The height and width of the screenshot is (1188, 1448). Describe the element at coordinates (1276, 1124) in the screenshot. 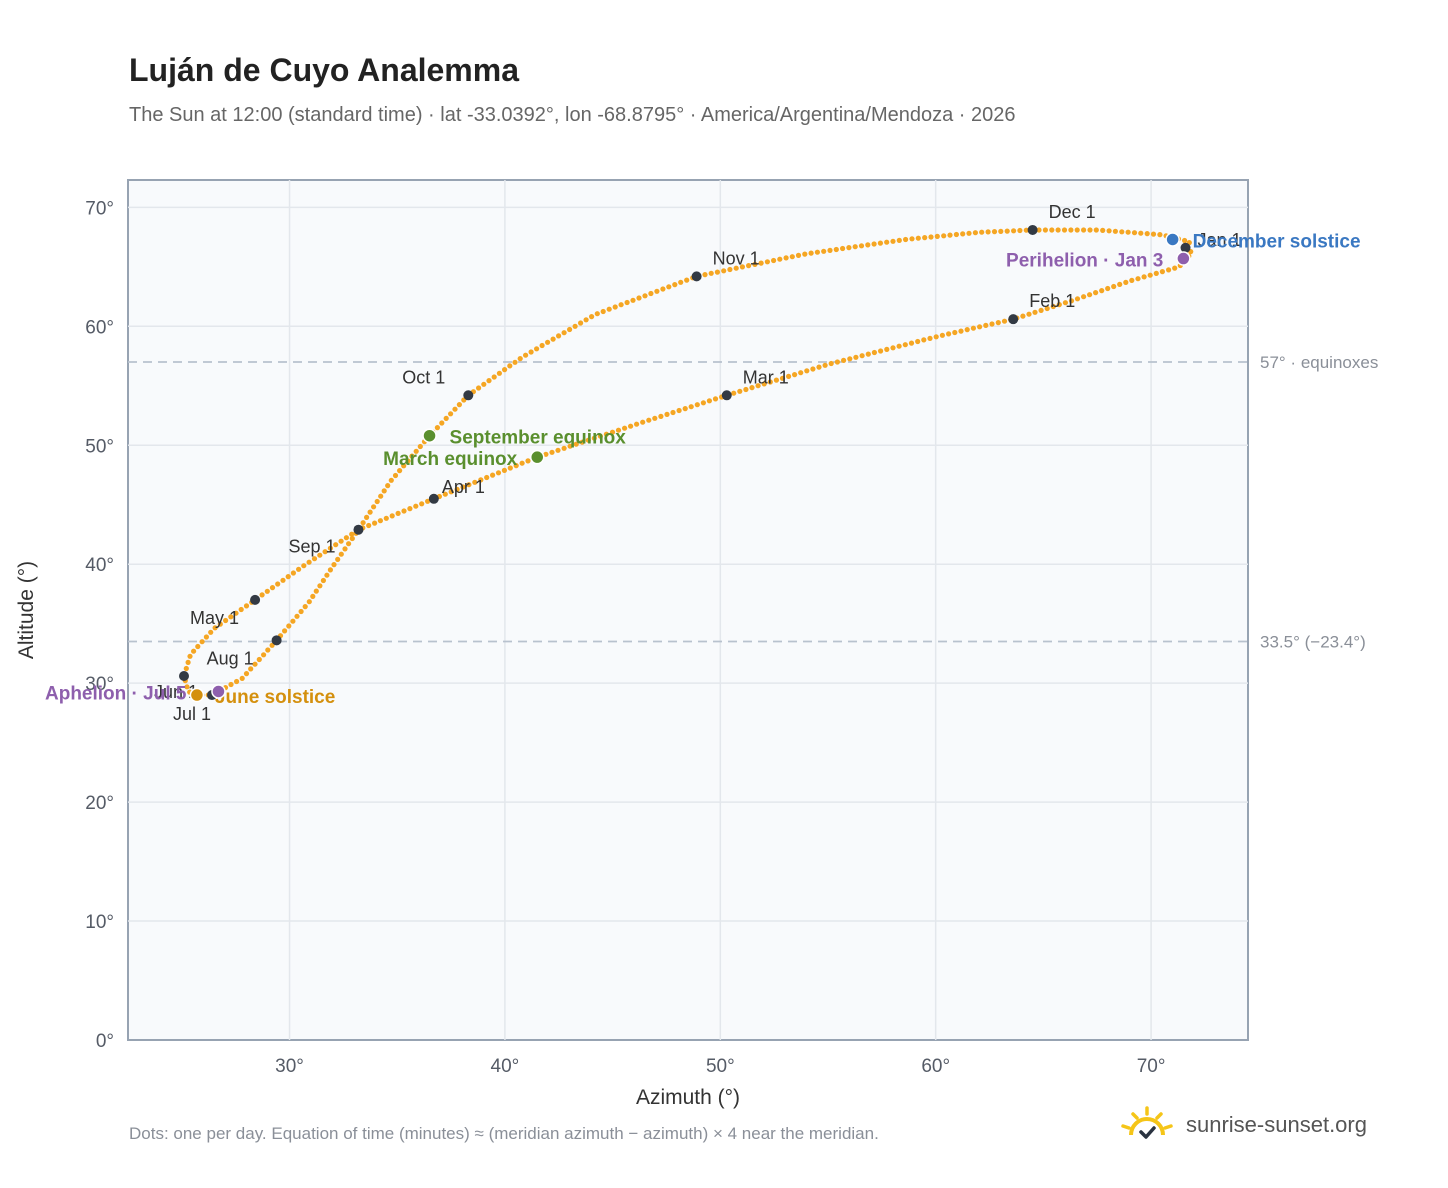

I see `brand-name: sunrise-sunset.org` at that location.